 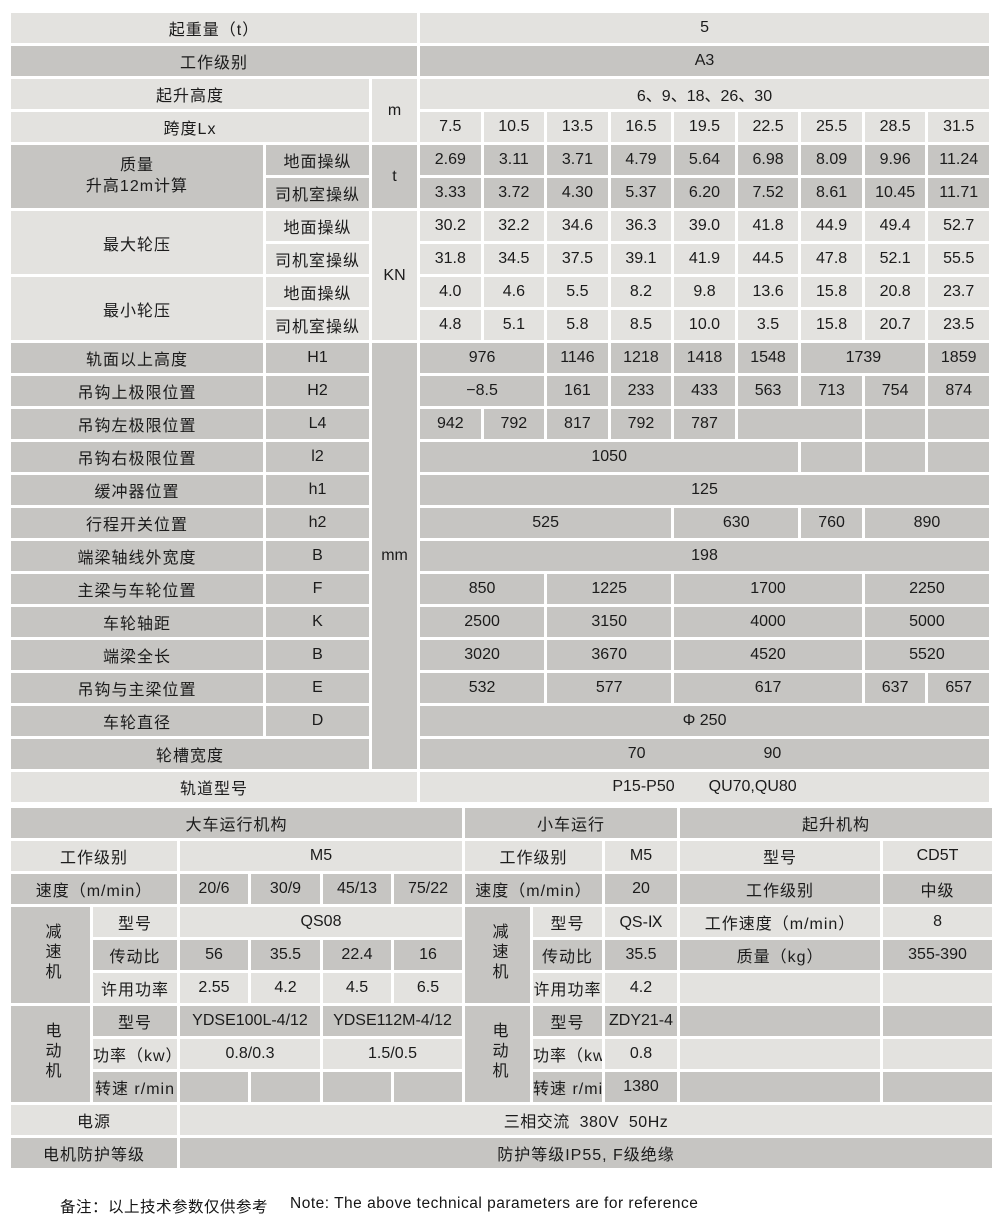 I want to click on value-cell: 20/6, so click(x=214, y=889).